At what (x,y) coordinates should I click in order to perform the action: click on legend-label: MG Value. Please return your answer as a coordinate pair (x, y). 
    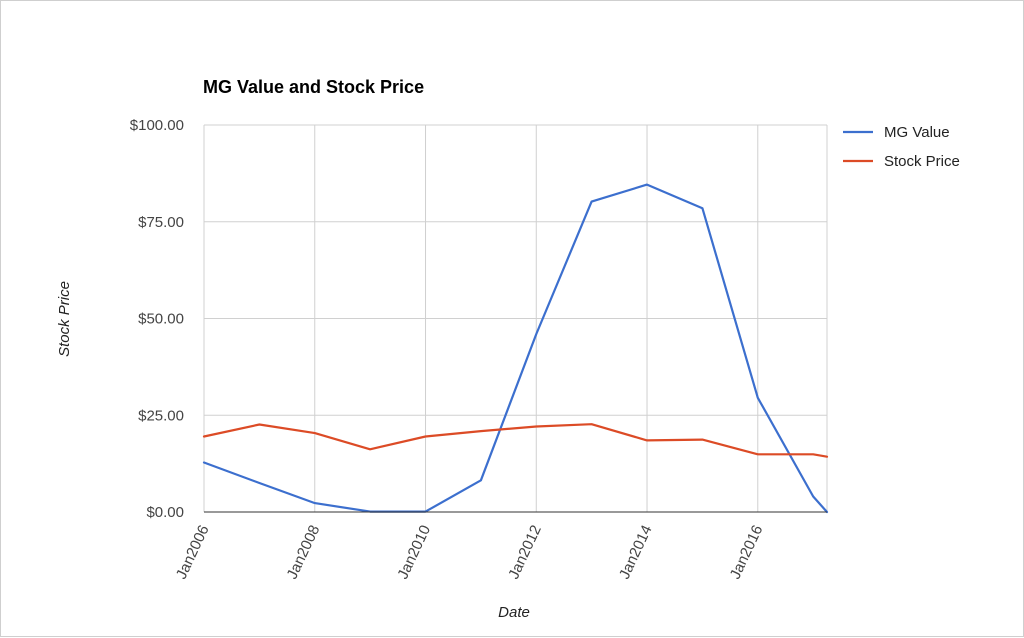
    Looking at the image, I should click on (917, 132).